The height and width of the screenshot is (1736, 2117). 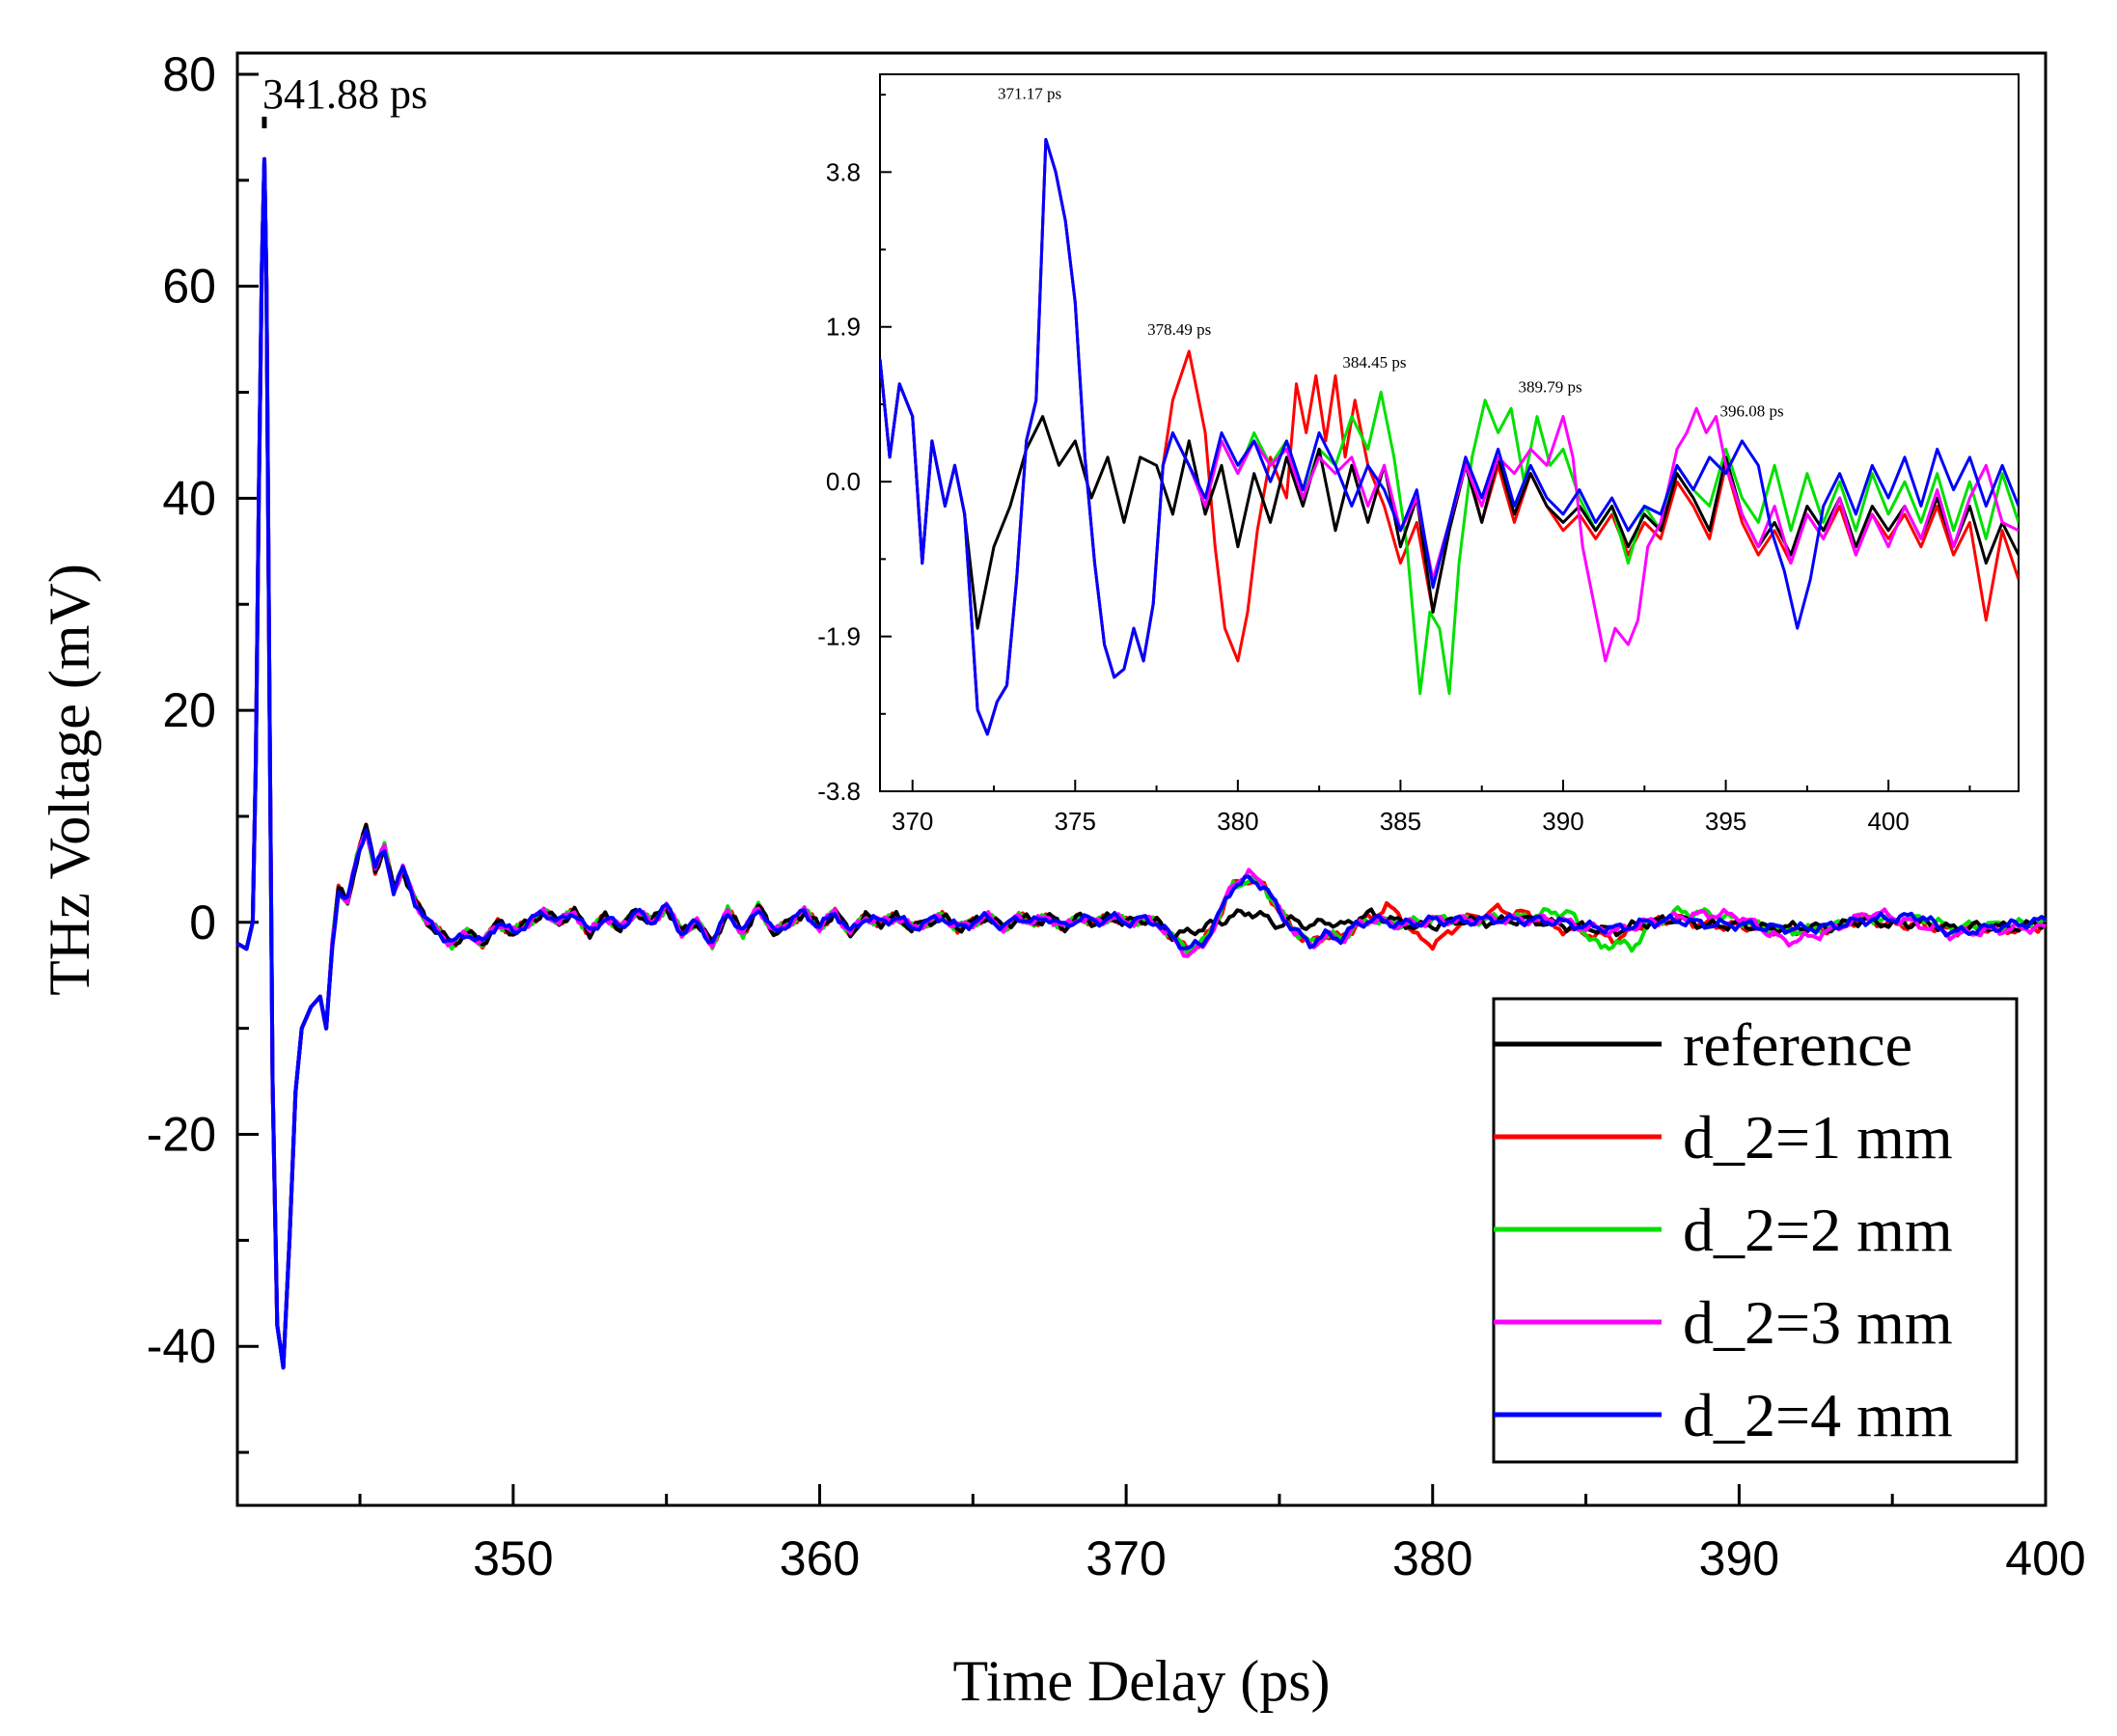 I want to click on legend-label-d-2-3-mm: d_2=3 mm, so click(x=1818, y=1323).